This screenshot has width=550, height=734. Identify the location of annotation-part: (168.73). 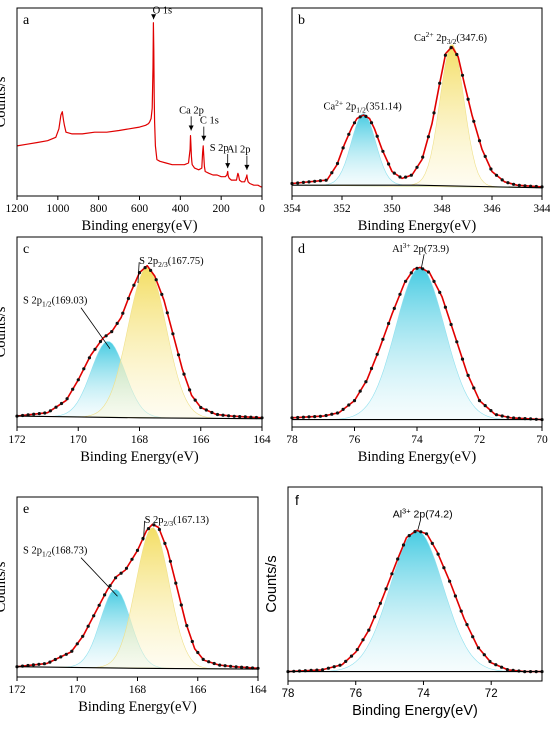
(70, 551).